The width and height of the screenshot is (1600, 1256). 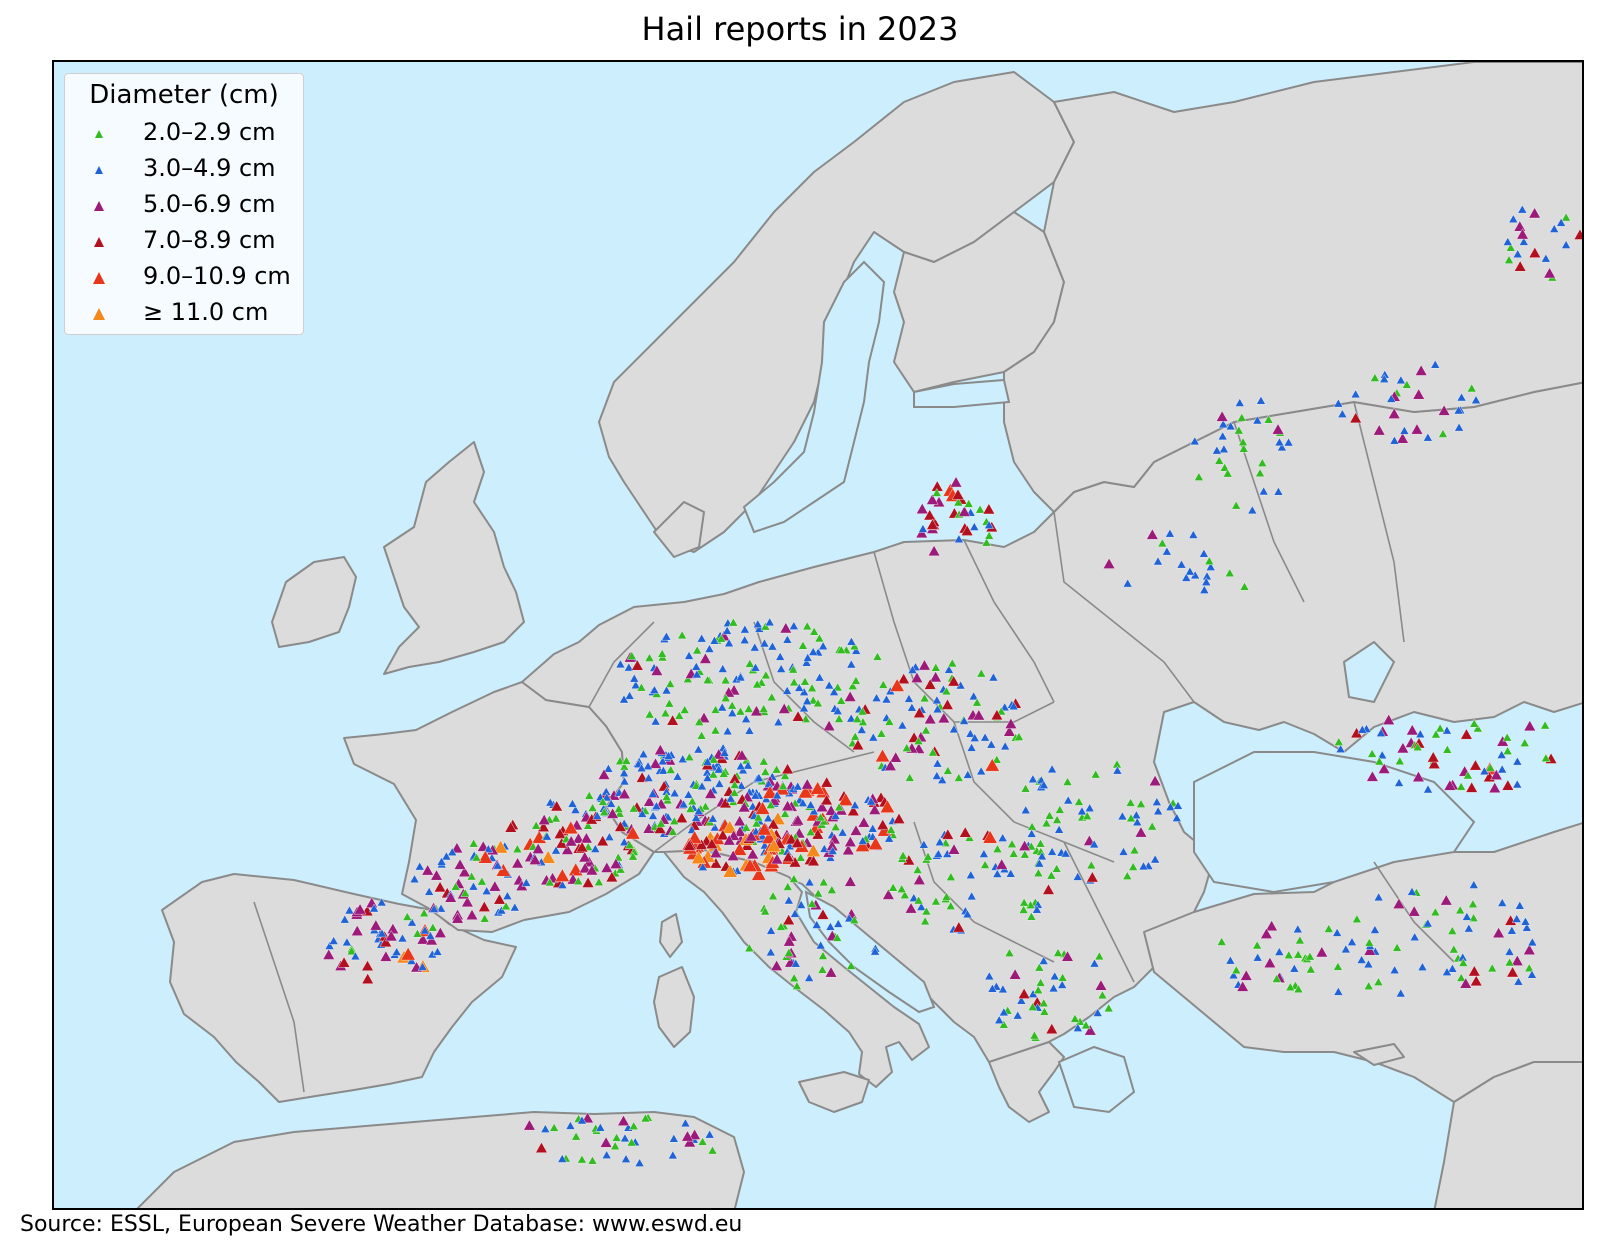 What do you see at coordinates (184, 170) in the screenshot?
I see `legend-item-3-0: 3.0–4.9 cm` at bounding box center [184, 170].